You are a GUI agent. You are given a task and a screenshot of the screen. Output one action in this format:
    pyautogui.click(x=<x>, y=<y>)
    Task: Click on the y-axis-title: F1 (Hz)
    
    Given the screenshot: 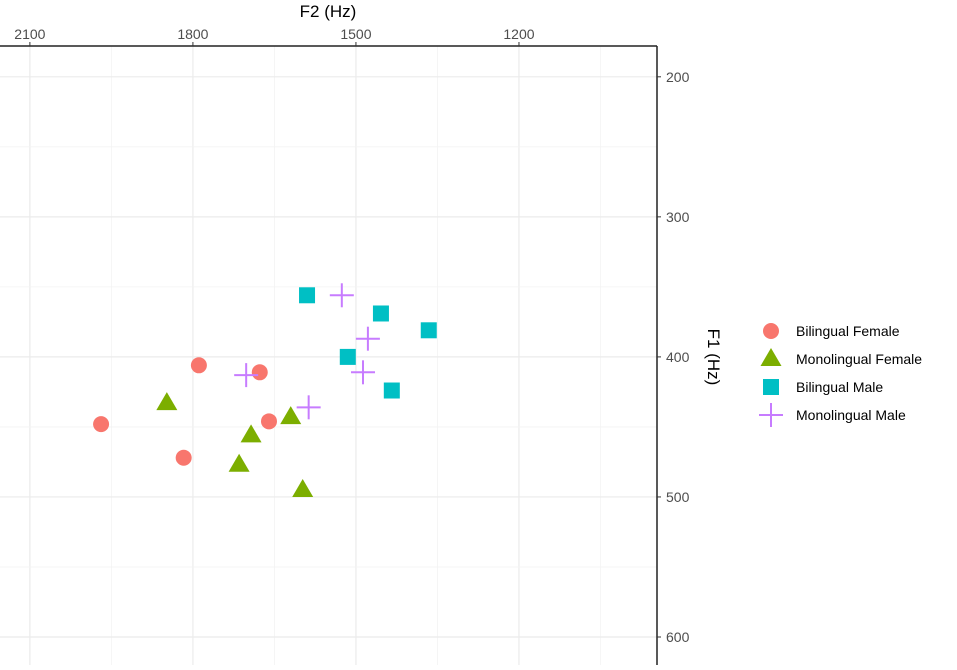 What is the action you would take?
    pyautogui.click(x=713, y=357)
    